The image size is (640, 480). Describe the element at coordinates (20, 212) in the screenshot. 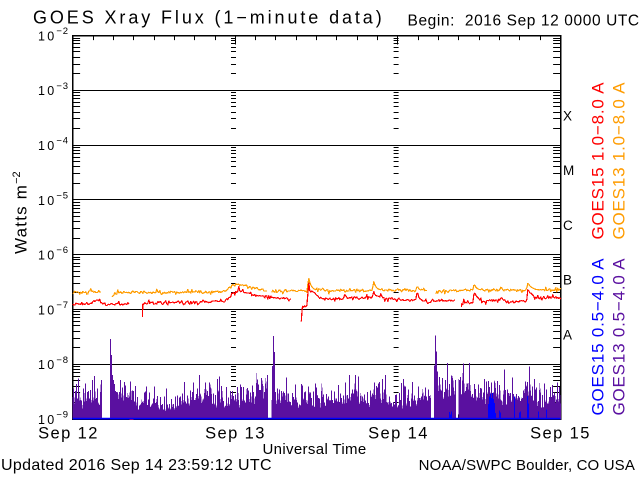

I see `svg-text: Watts m−2` at that location.